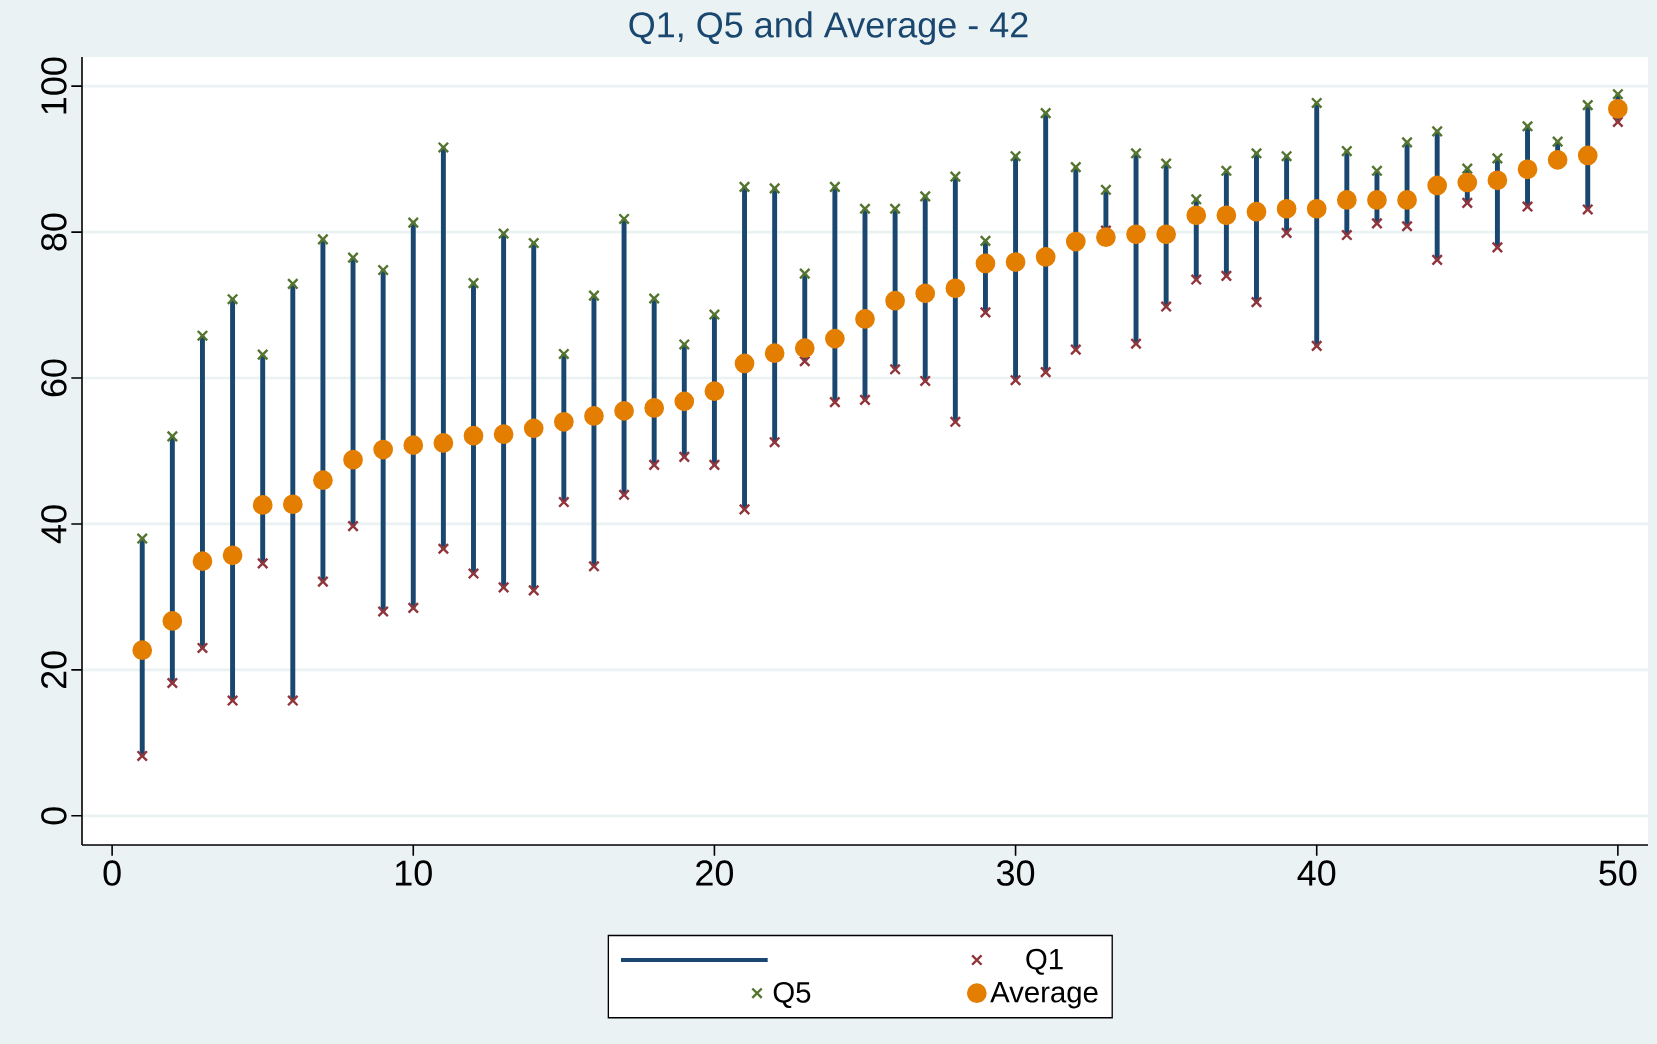 The height and width of the screenshot is (1044, 1657). What do you see at coordinates (413, 873) in the screenshot?
I see `x-tick-label: 10` at bounding box center [413, 873].